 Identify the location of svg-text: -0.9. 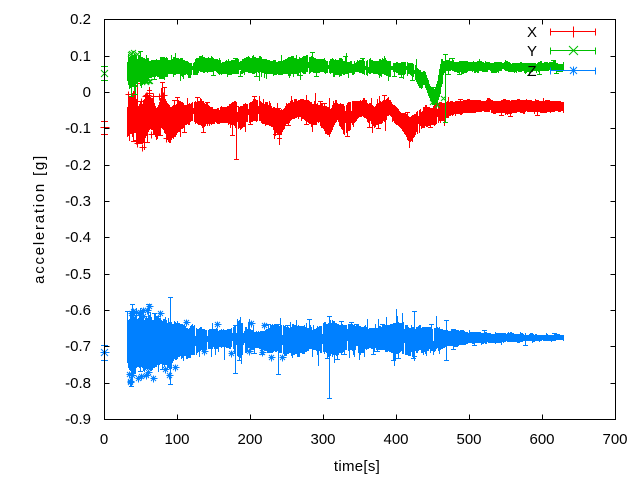
(78, 419).